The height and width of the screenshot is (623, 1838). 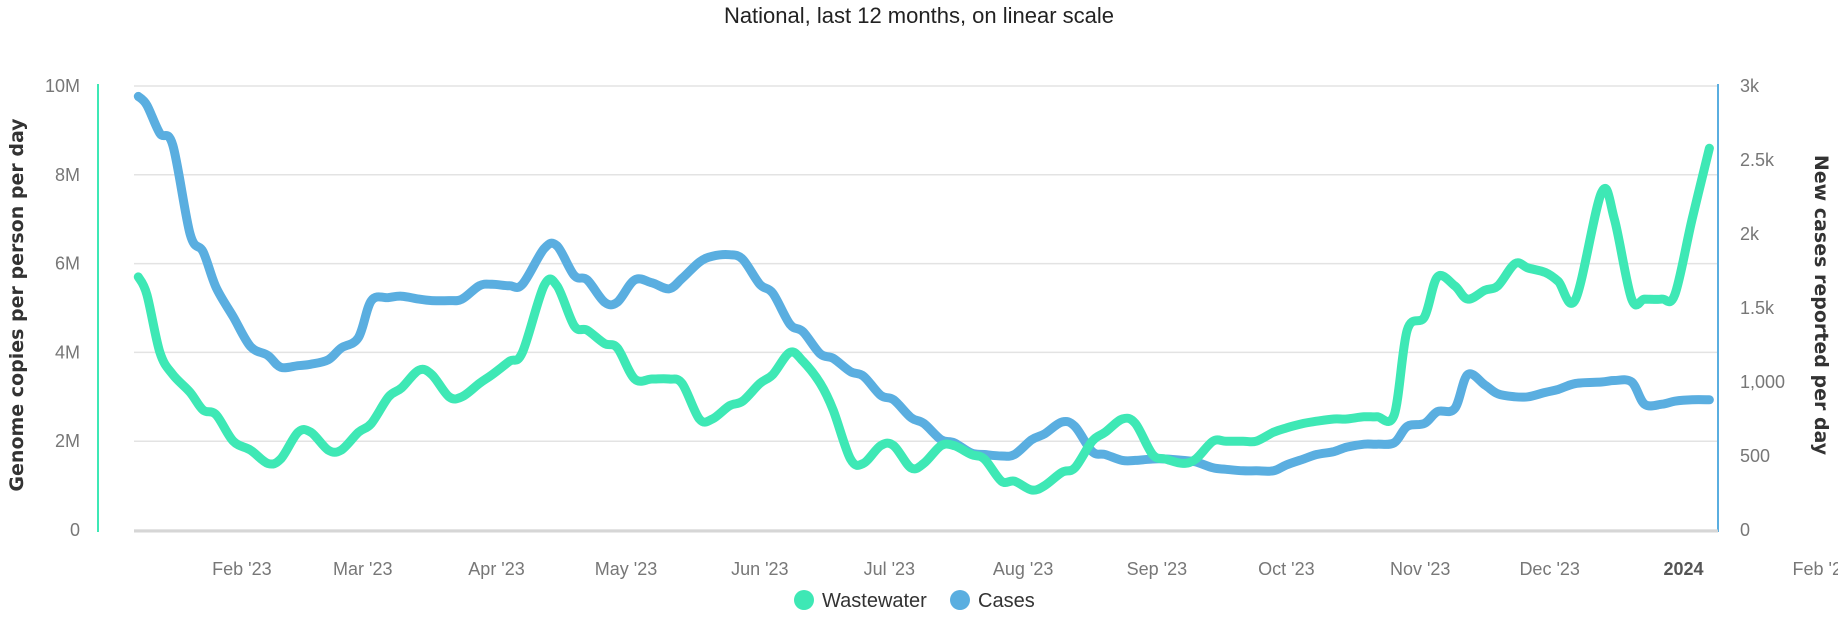 I want to click on x-tick-label: Aug '23, so click(x=1023, y=569).